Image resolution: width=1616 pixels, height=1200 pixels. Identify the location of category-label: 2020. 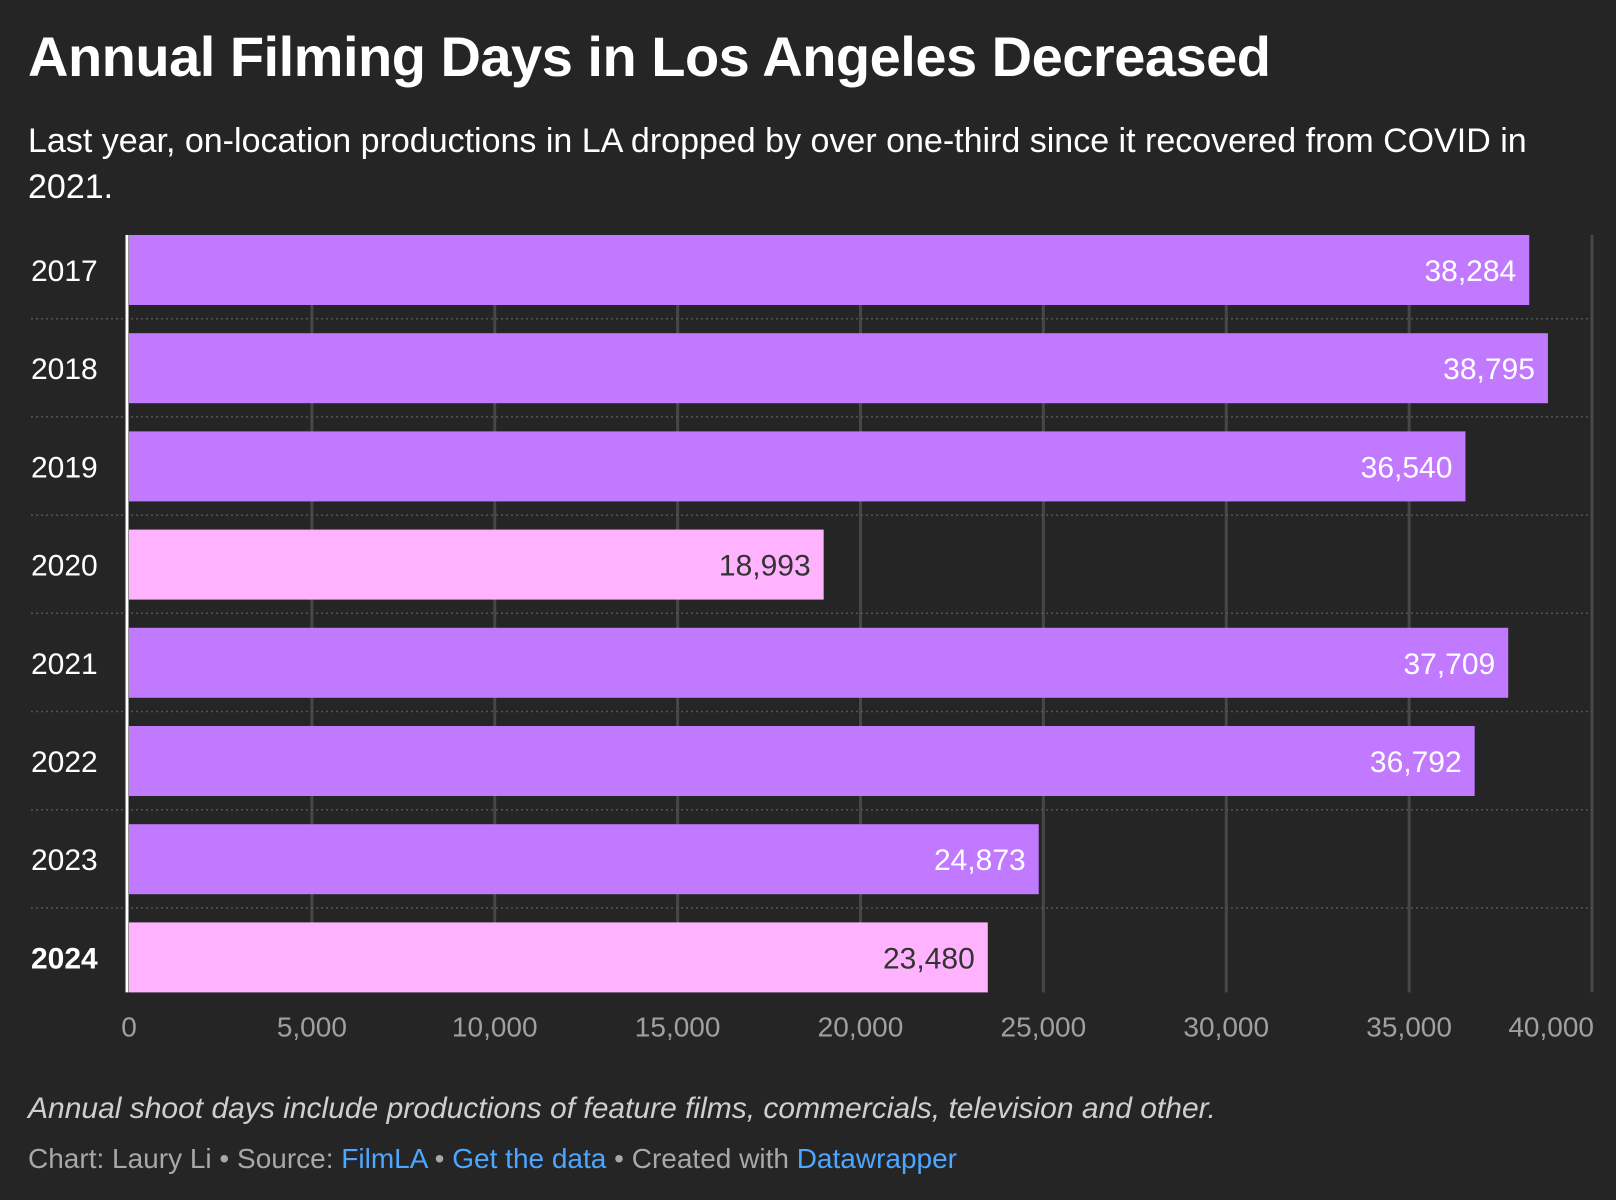
(64, 566).